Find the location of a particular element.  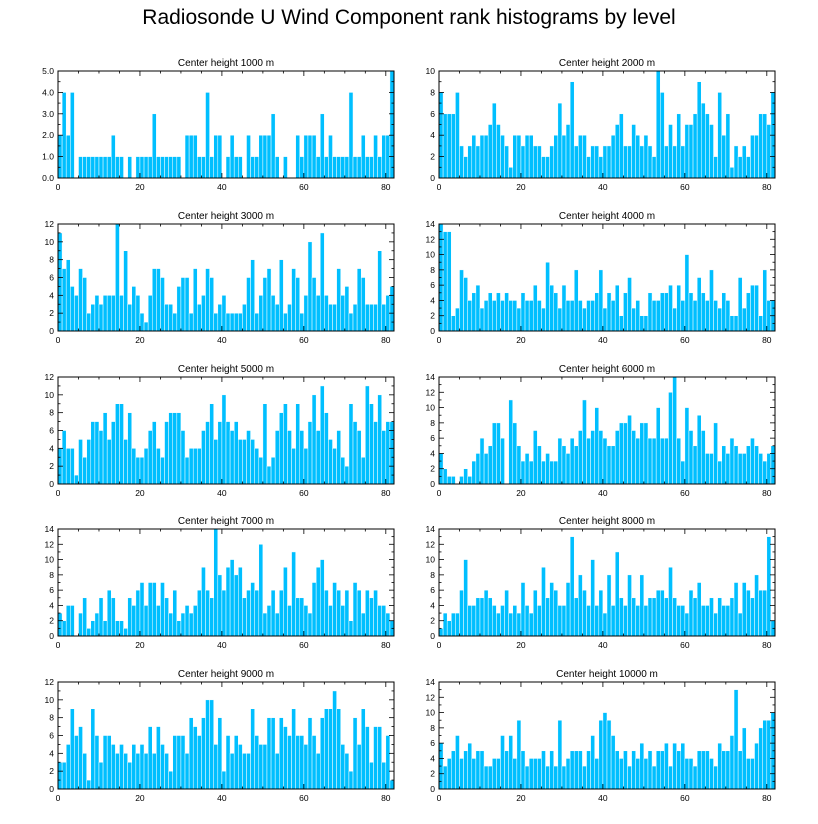

x-tick-label: 60 is located at coordinates (304, 645).